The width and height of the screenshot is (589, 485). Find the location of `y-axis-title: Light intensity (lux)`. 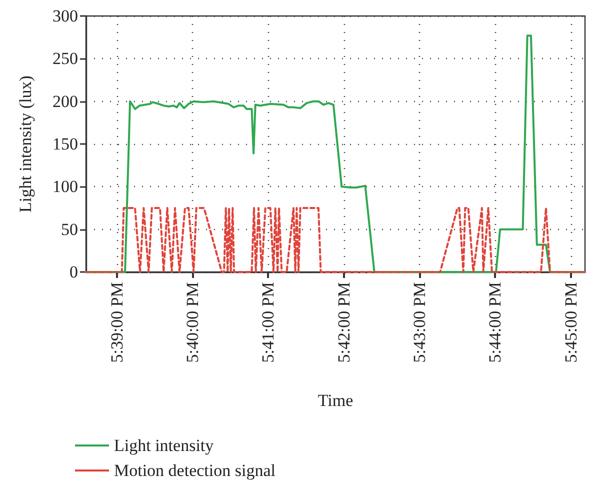

y-axis-title: Light intensity (lux) is located at coordinates (25, 144).